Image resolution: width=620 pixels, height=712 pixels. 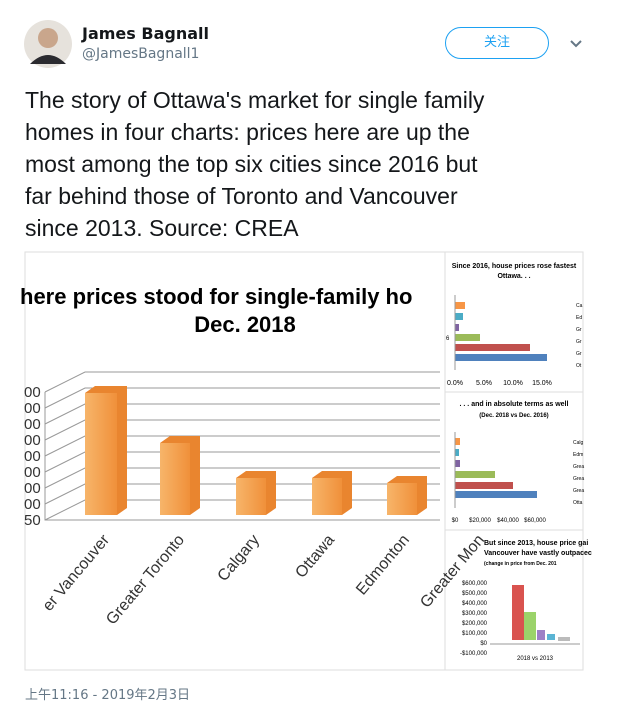 What do you see at coordinates (303, 44) in the screenshot?
I see `avatar-area` at bounding box center [303, 44].